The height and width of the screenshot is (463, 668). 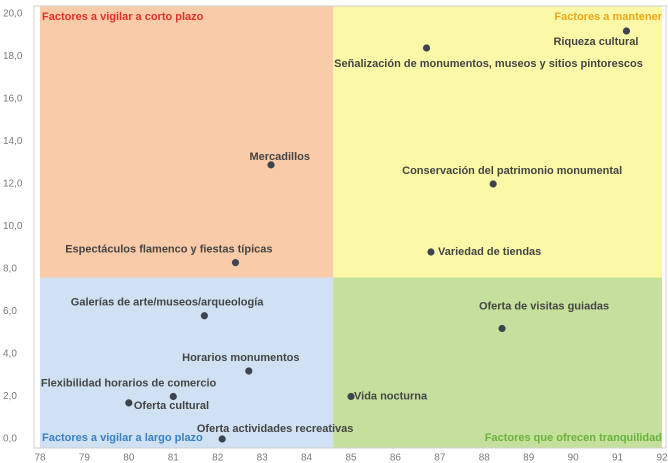 What do you see at coordinates (123, 17) in the screenshot?
I see `quadrant-label: Factores a vigilar a corto plazo` at bounding box center [123, 17].